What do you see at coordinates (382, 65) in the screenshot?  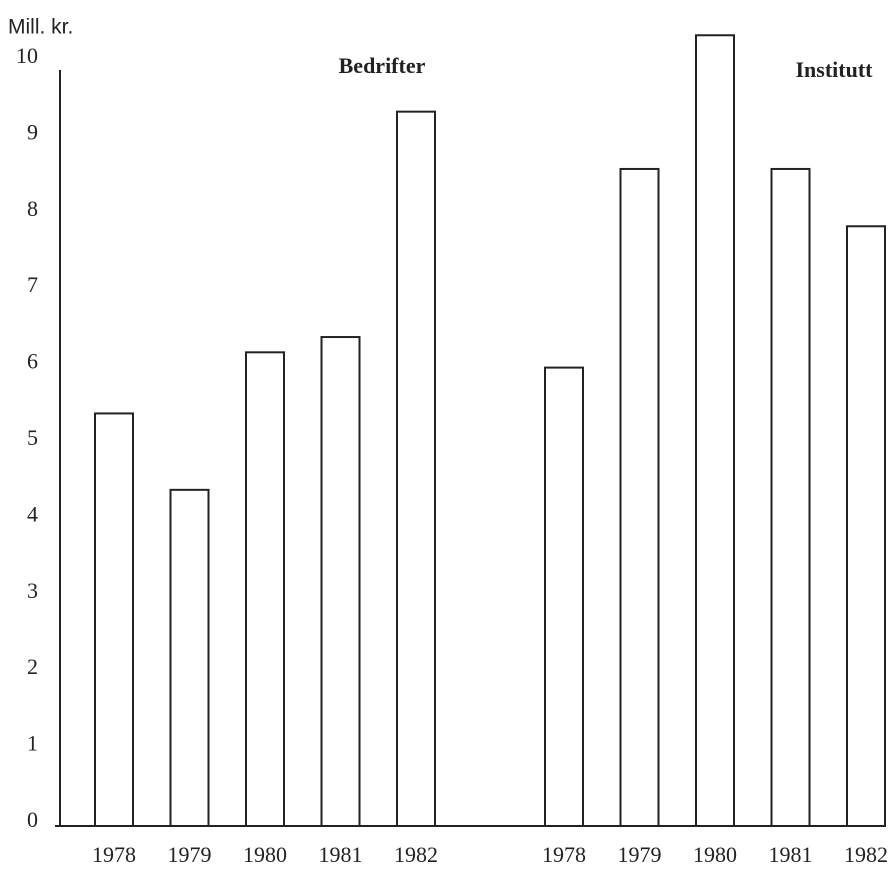 I see `group-title: Bedrifter` at bounding box center [382, 65].